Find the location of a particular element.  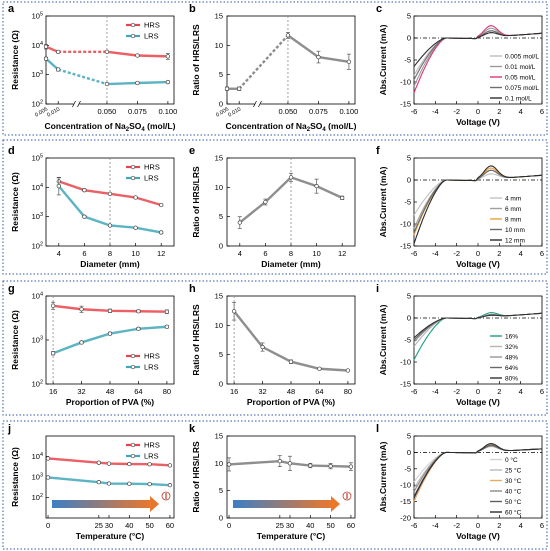

y-tick-label: 10⁵ is located at coordinates (37, 158).